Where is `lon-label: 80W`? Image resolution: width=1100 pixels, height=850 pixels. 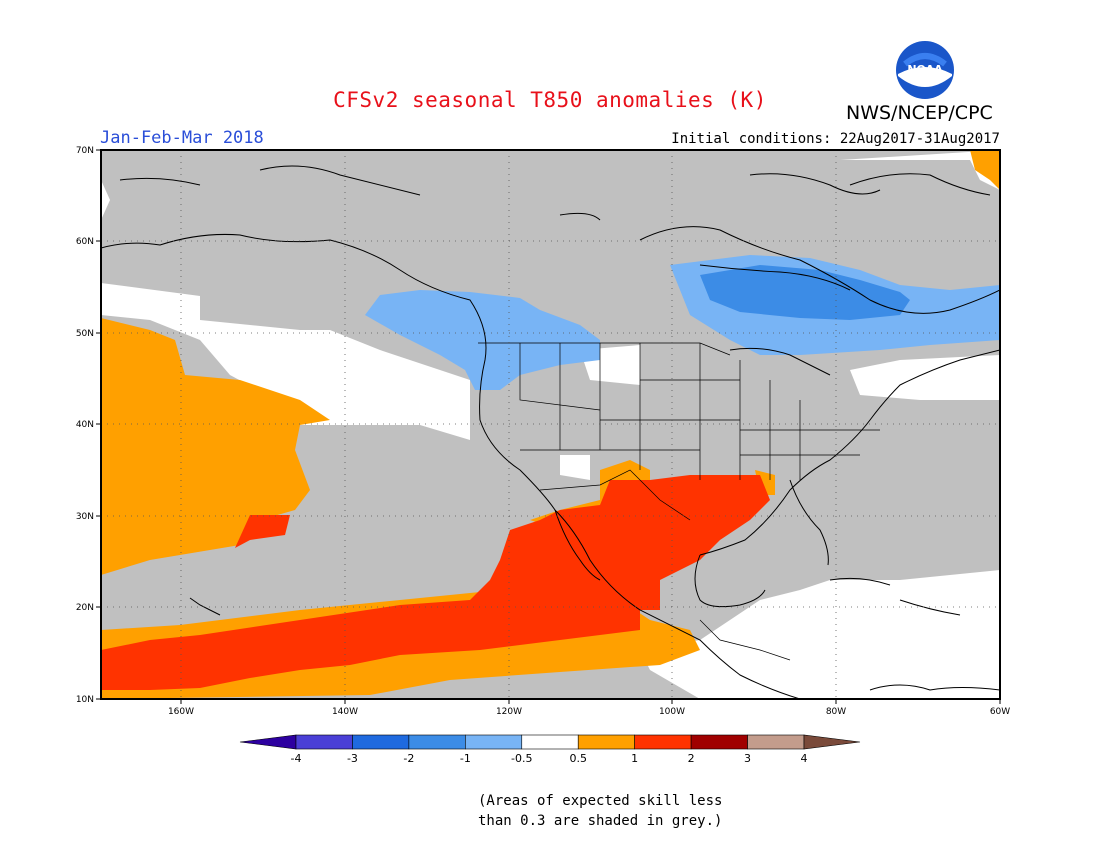 lon-label: 80W is located at coordinates (836, 712).